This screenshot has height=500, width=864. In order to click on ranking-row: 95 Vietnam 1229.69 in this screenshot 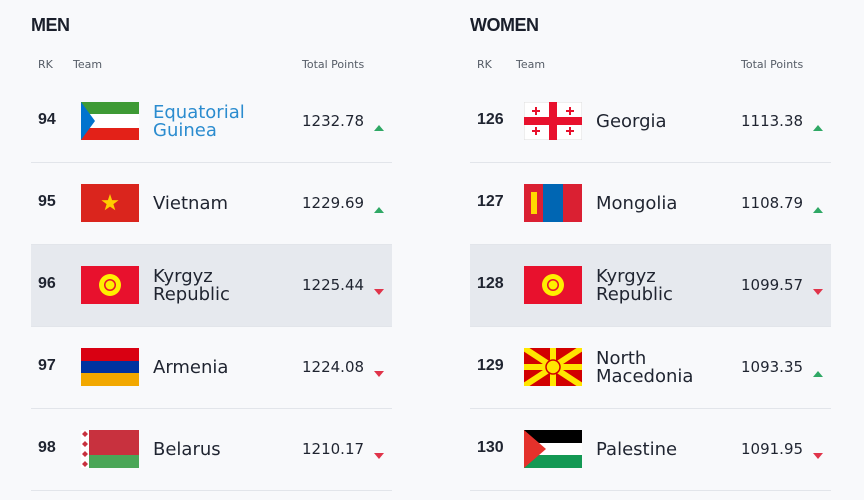, I will do `click(211, 204)`.